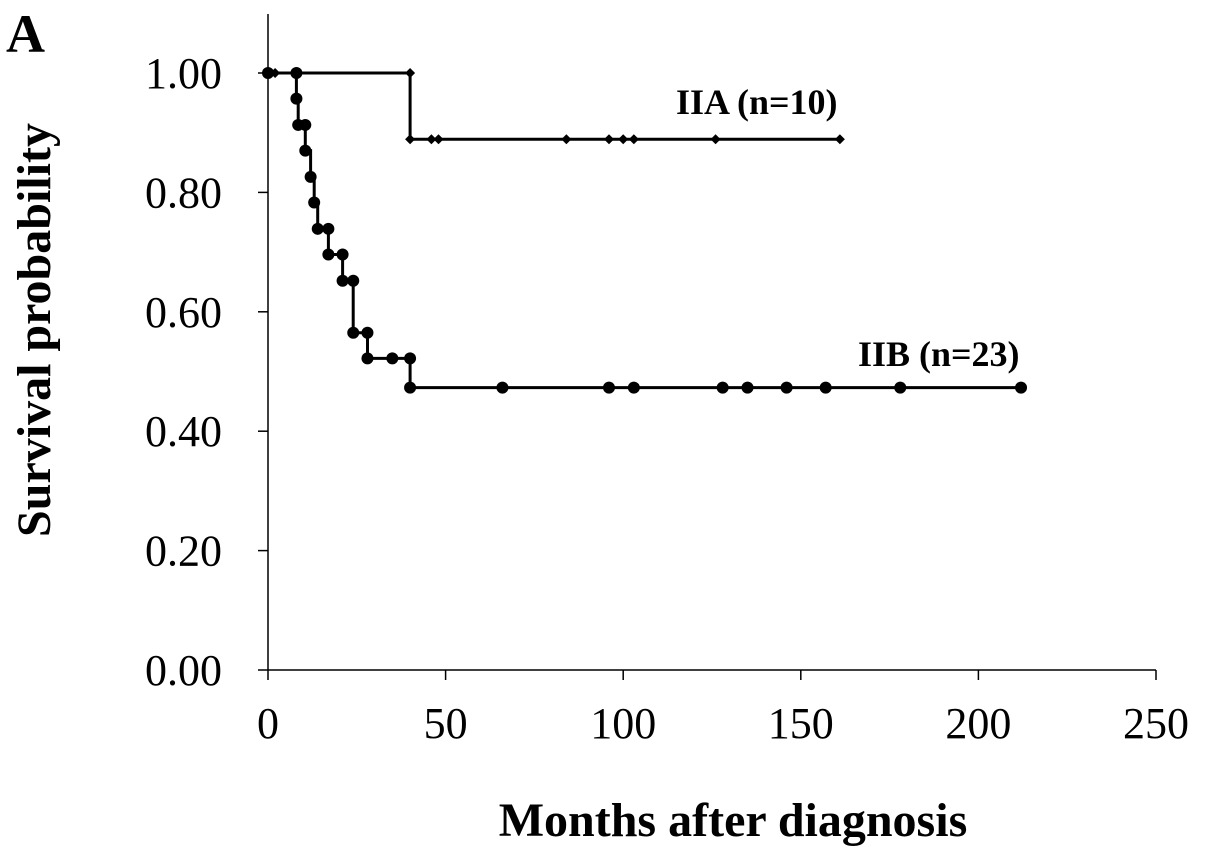 This screenshot has width=1205, height=861. I want to click on x-tick-label: 100, so click(623, 723).